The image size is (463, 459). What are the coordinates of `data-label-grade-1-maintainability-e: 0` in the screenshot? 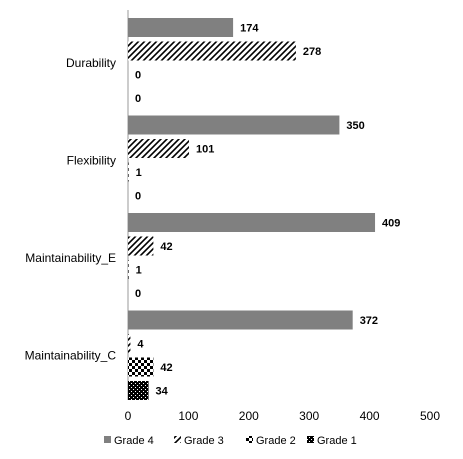 It's located at (138, 294).